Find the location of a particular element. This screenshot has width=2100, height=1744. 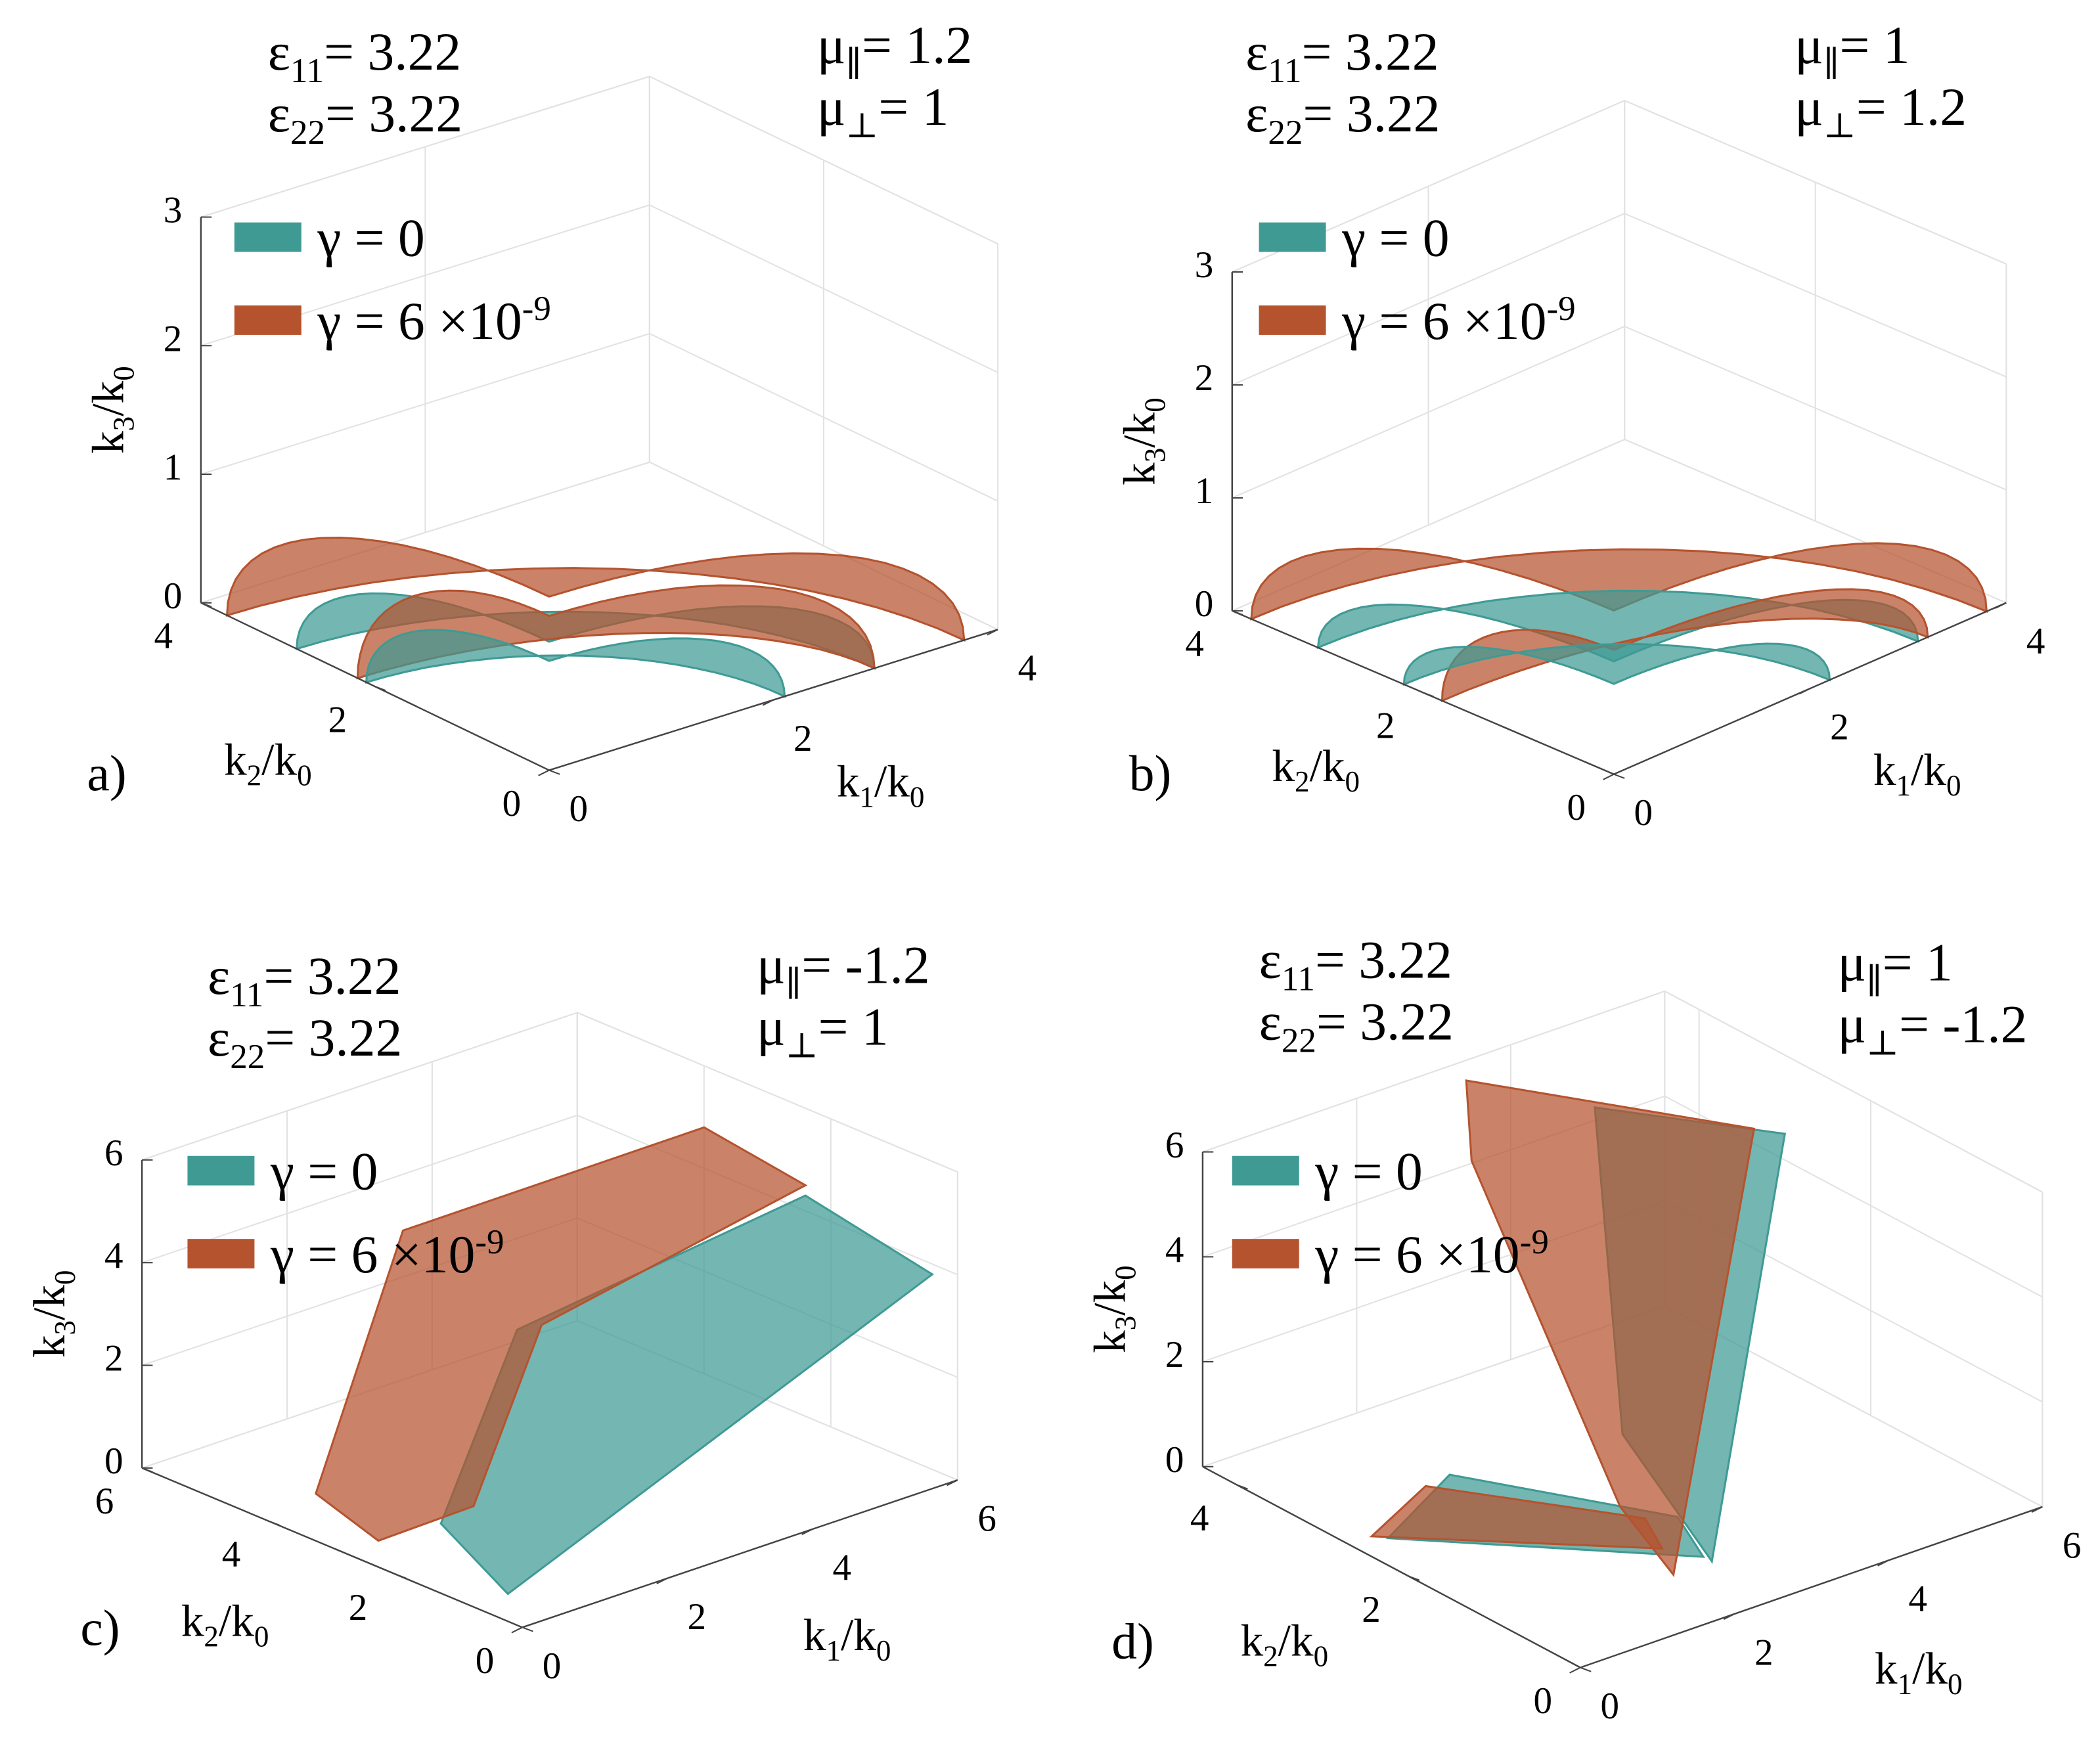

parameter-part: = 1.2 is located at coordinates (1912, 107).